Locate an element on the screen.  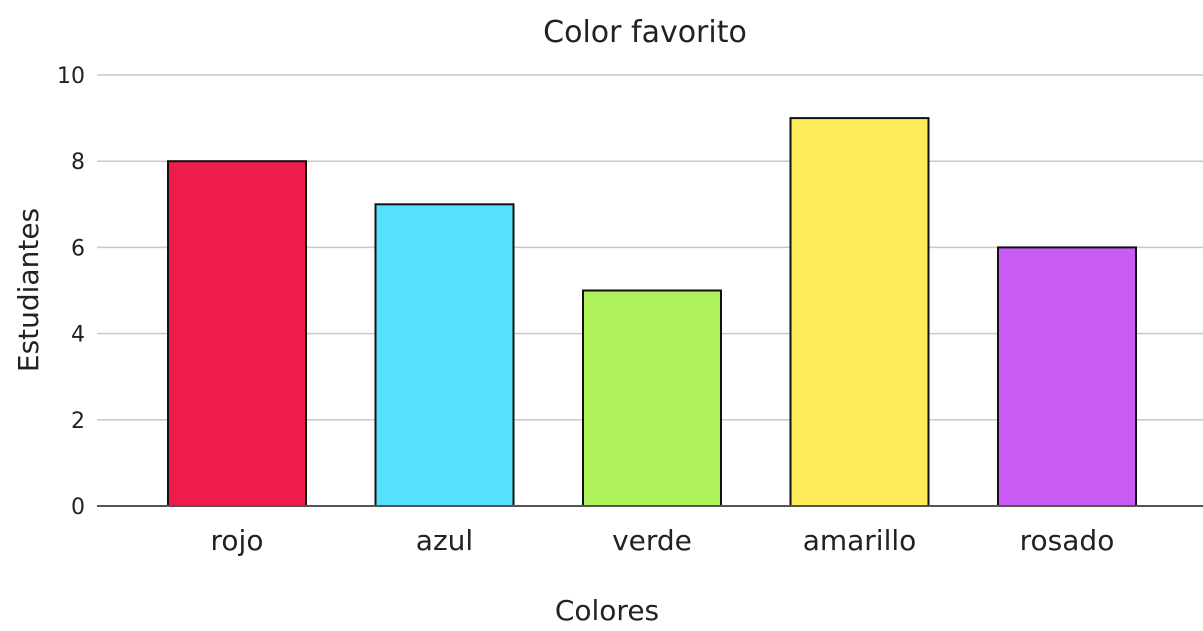
y-tick-label: 4 is located at coordinates (78, 335).